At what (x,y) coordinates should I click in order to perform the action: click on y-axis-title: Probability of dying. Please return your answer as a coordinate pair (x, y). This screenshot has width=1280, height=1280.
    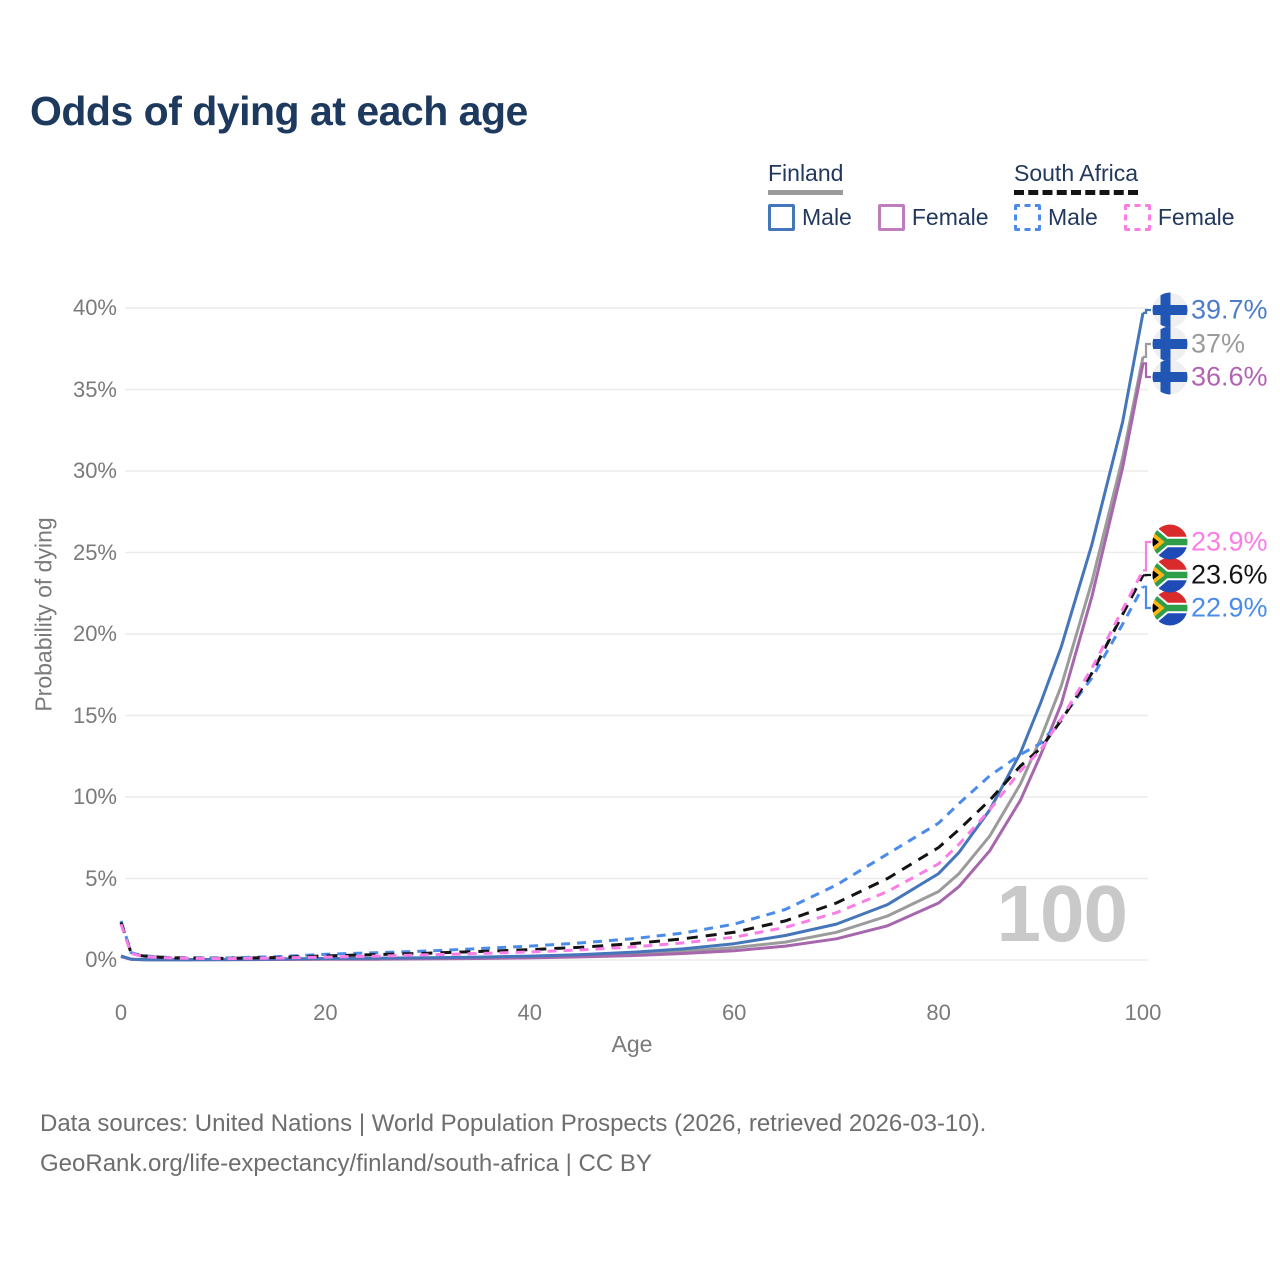
    Looking at the image, I should click on (43, 614).